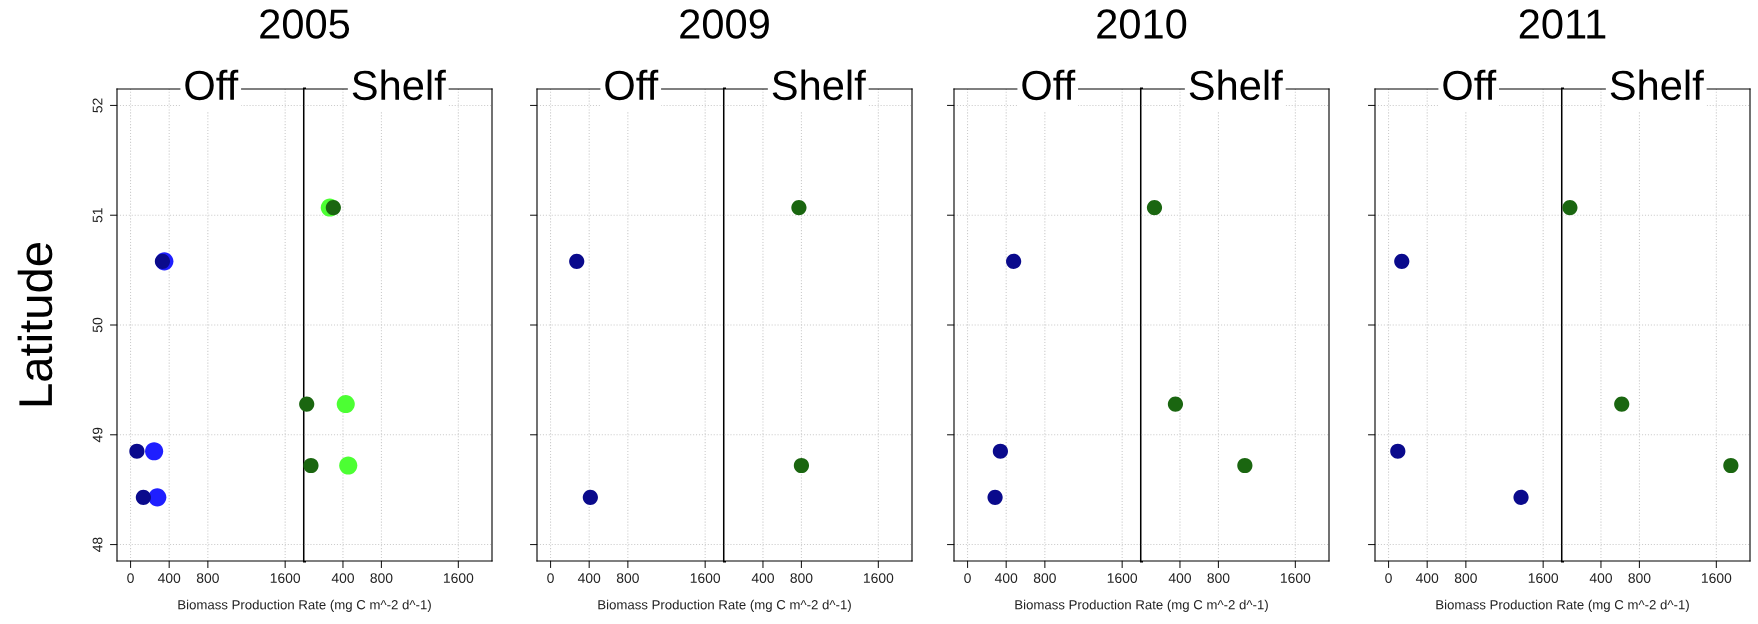 The image size is (1758, 624). Describe the element at coordinates (97, 105) in the screenshot. I see `y-tick-label: 52` at that location.